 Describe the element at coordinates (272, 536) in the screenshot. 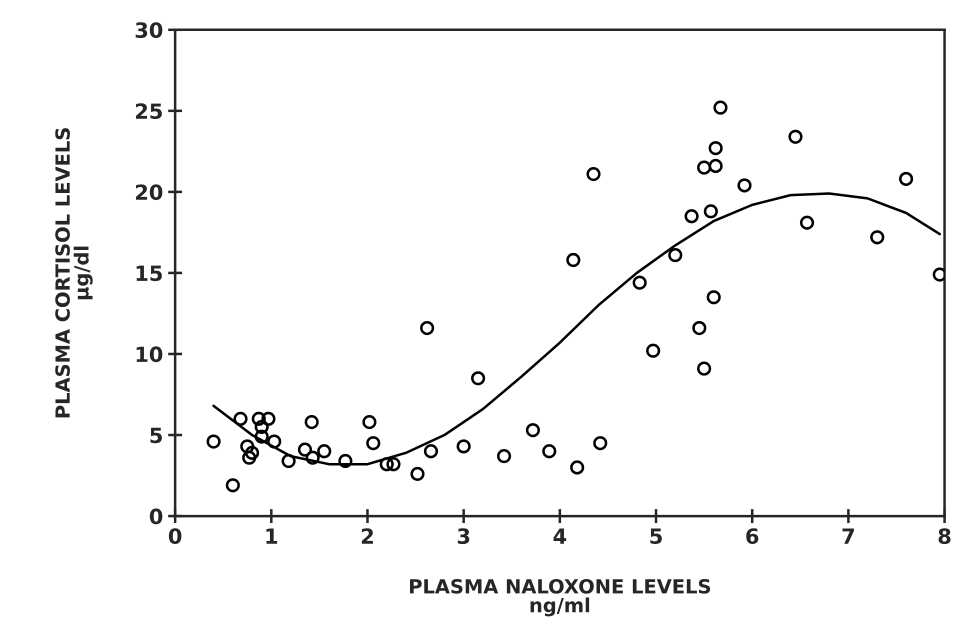

I see `x-tick-label: 1` at that location.